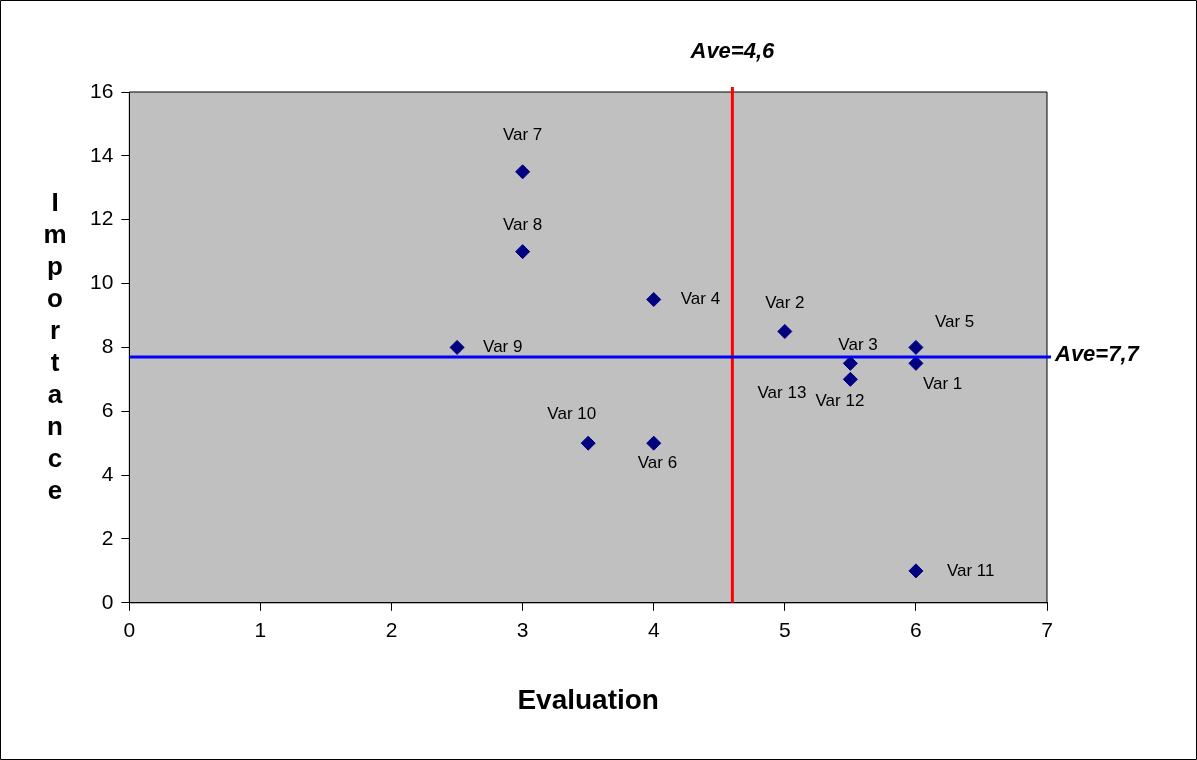 This screenshot has width=1197, height=760. I want to click on text: Importance, so click(55, 345).